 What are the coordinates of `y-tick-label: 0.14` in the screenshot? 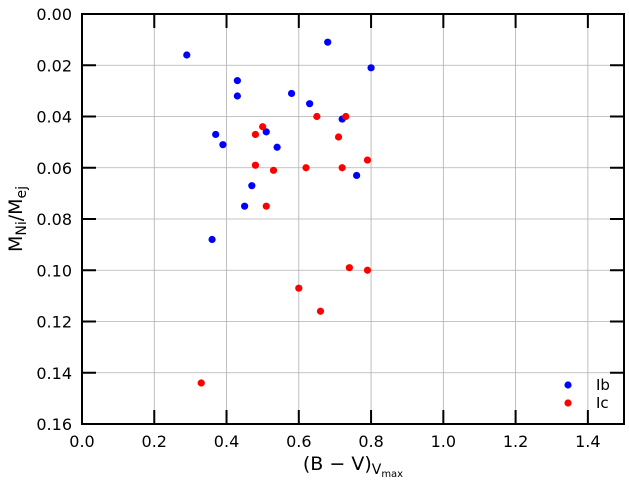 It's located at (54, 373).